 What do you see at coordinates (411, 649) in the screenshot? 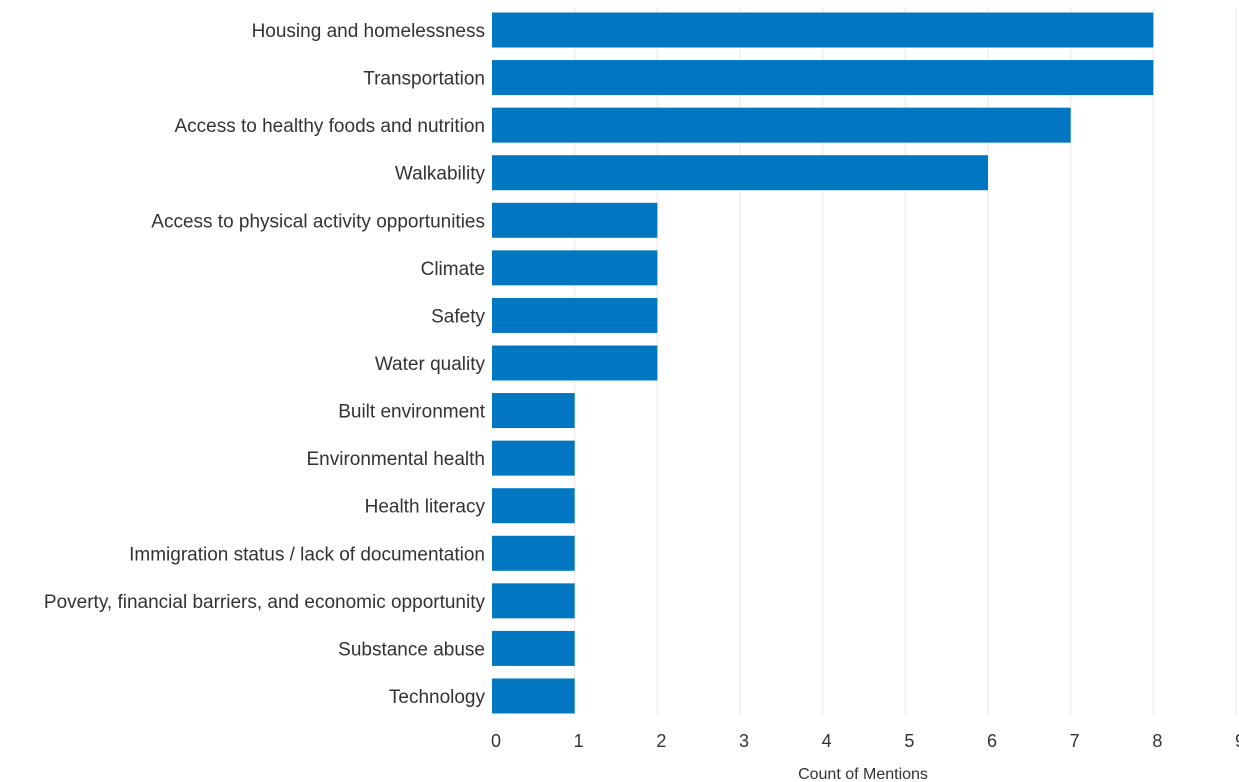
I see `category-label: Substance abuse` at bounding box center [411, 649].